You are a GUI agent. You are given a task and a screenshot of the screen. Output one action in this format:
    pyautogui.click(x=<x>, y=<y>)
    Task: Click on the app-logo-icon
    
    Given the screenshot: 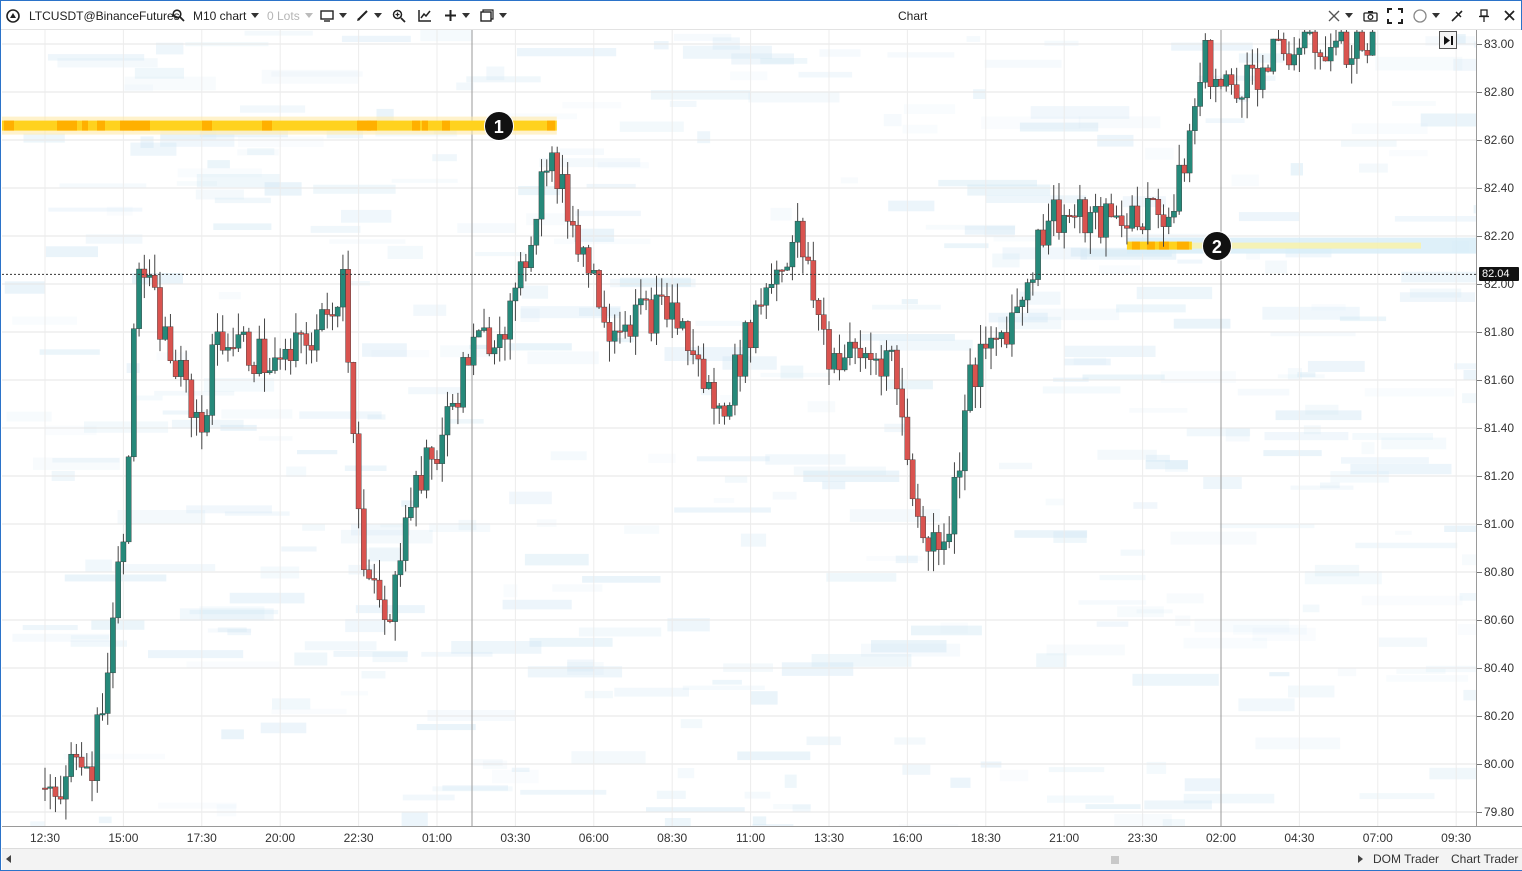 What is the action you would take?
    pyautogui.click(x=13, y=15)
    